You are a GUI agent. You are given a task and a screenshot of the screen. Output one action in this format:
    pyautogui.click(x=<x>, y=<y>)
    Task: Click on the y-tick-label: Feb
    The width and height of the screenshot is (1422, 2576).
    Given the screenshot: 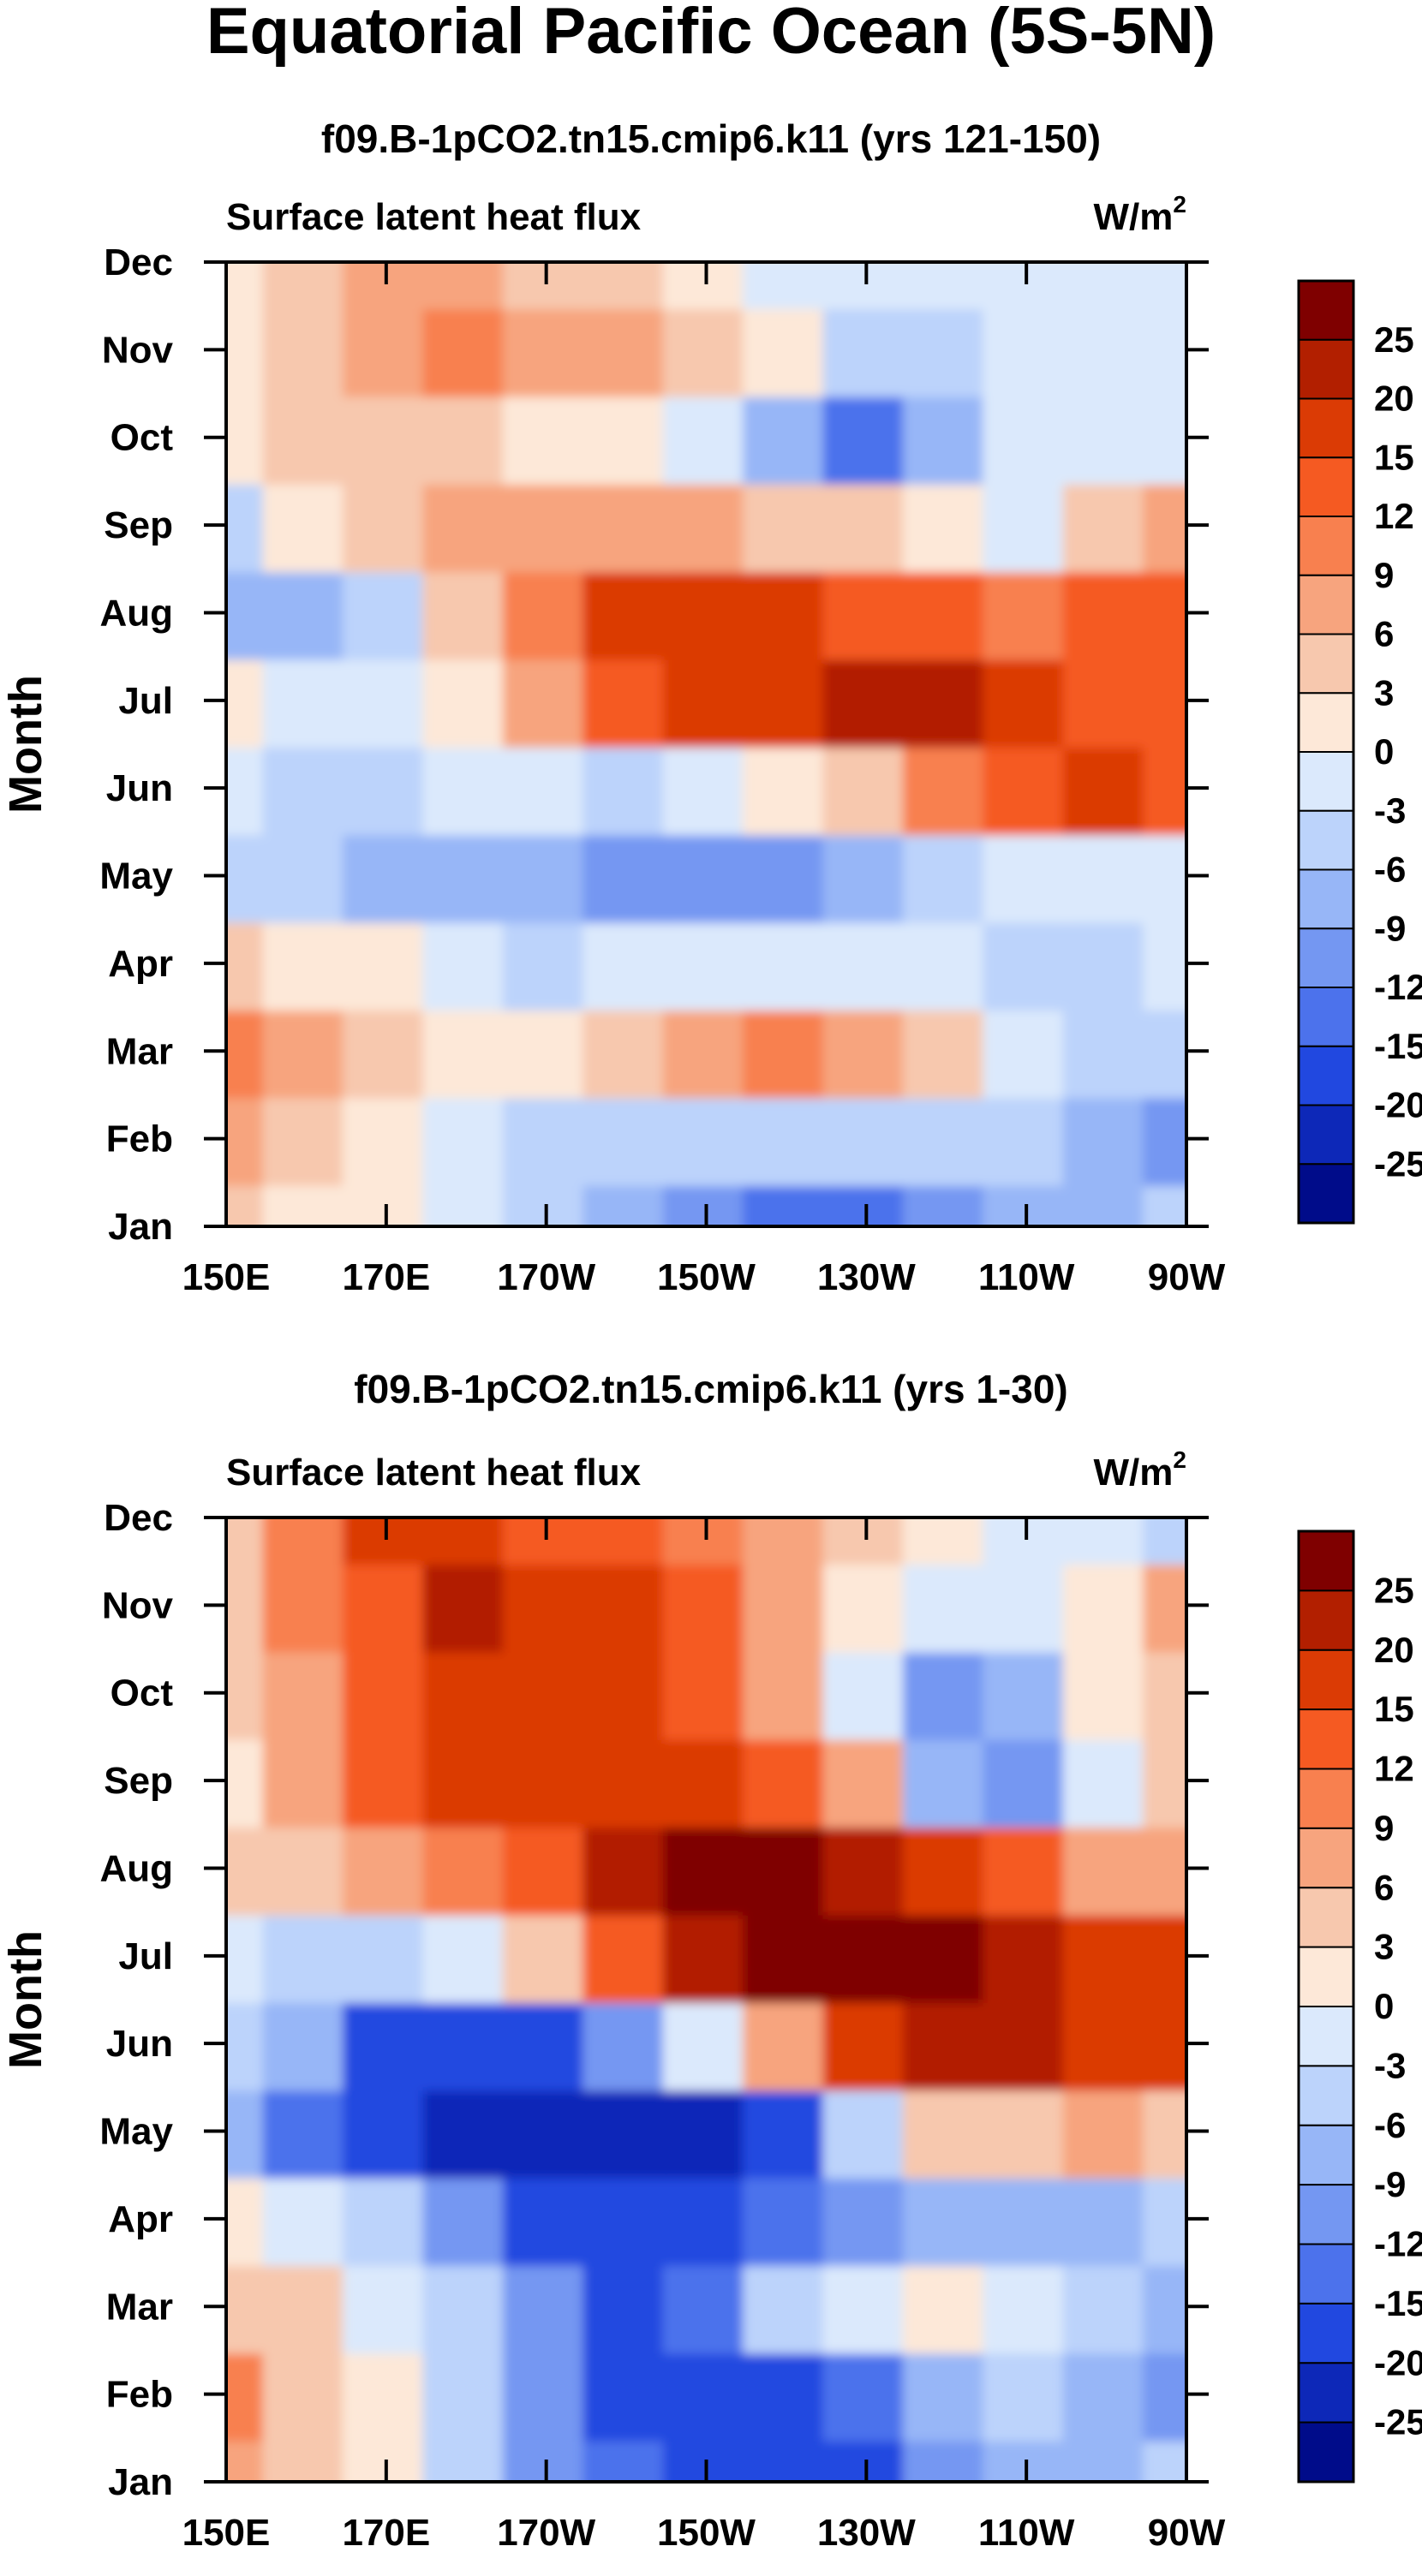 What is the action you would take?
    pyautogui.click(x=140, y=1139)
    